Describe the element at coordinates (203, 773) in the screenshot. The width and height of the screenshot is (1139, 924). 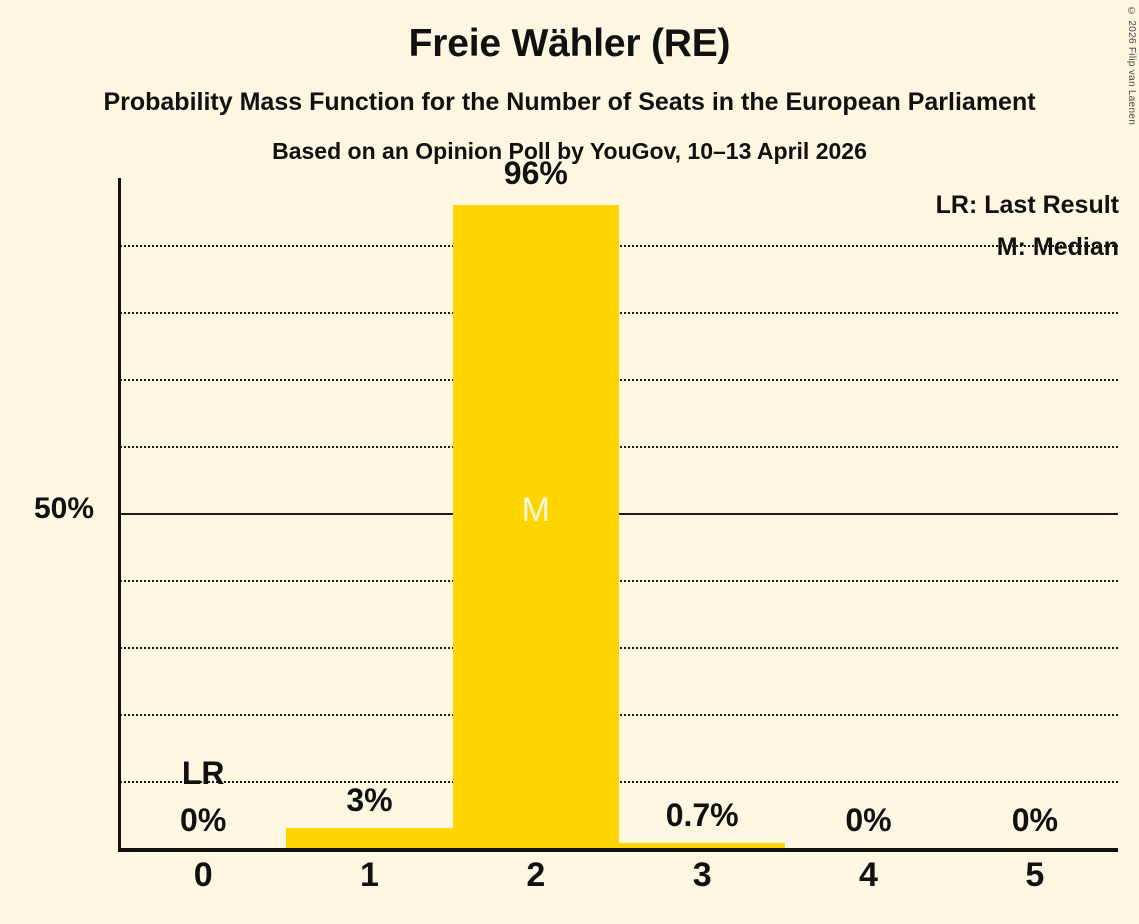
I see `last-result-marker: LR` at that location.